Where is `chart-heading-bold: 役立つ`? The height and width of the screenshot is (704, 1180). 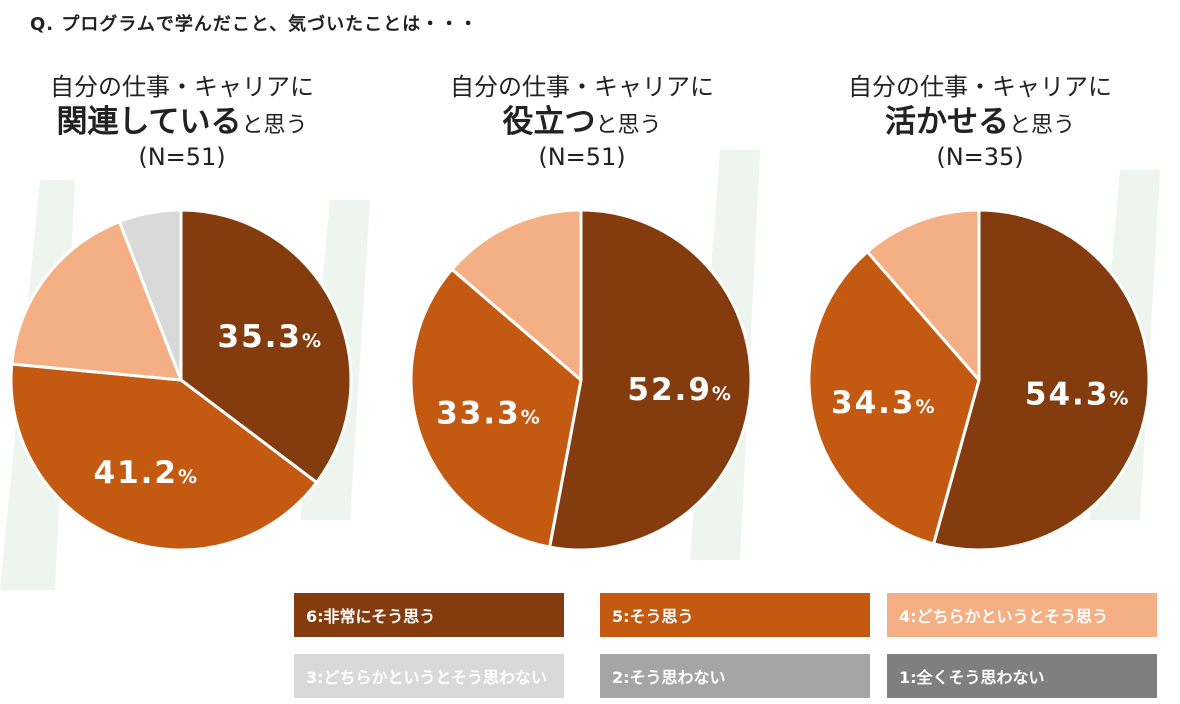 chart-heading-bold: 役立つ is located at coordinates (549, 121).